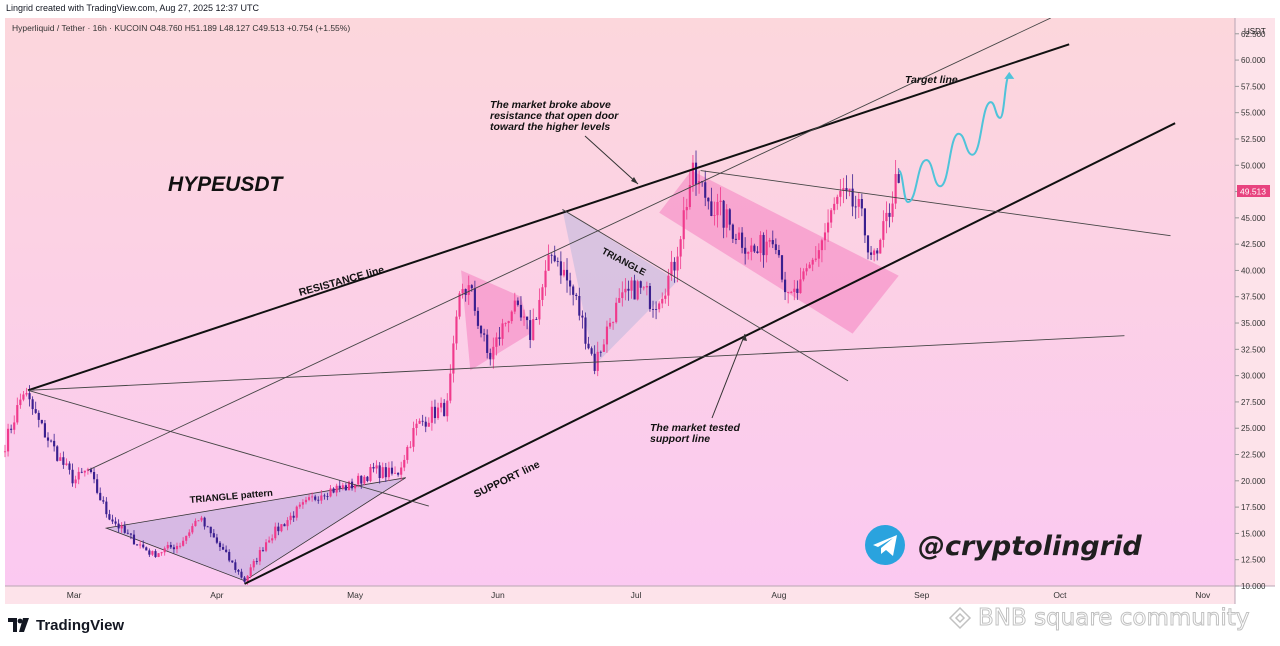 The width and height of the screenshot is (1280, 646). I want to click on jul-aug-descending-line, so click(935, 203).